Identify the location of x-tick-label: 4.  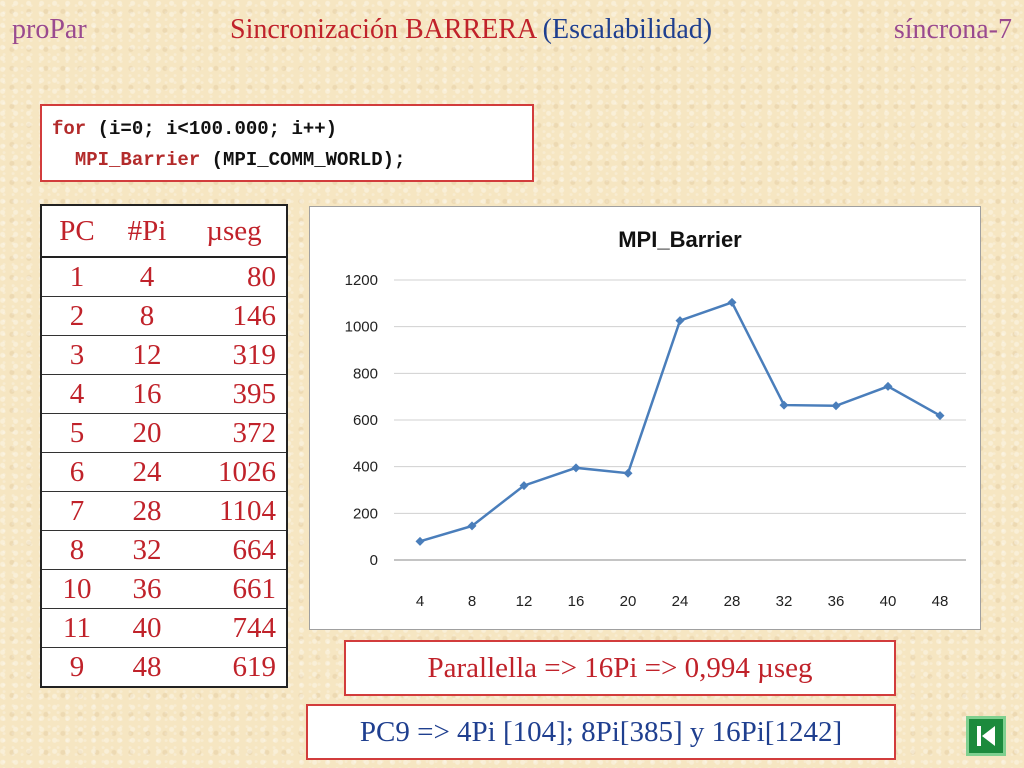
(420, 601).